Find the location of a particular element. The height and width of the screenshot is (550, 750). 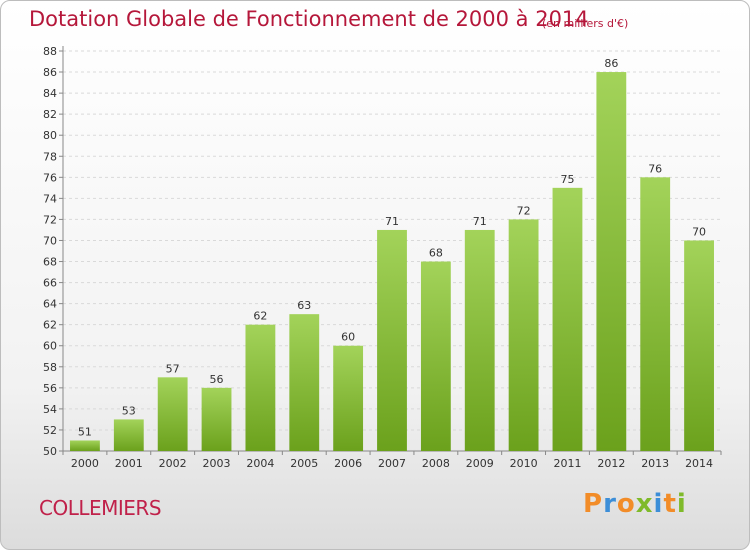

bar-2012 is located at coordinates (611, 261).